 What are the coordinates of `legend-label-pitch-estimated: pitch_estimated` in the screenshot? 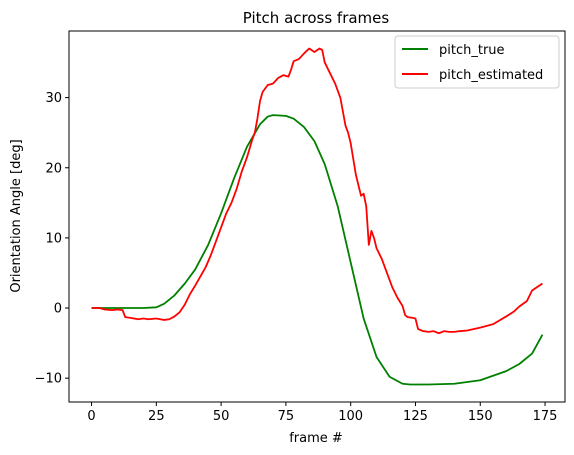 It's located at (491, 75).